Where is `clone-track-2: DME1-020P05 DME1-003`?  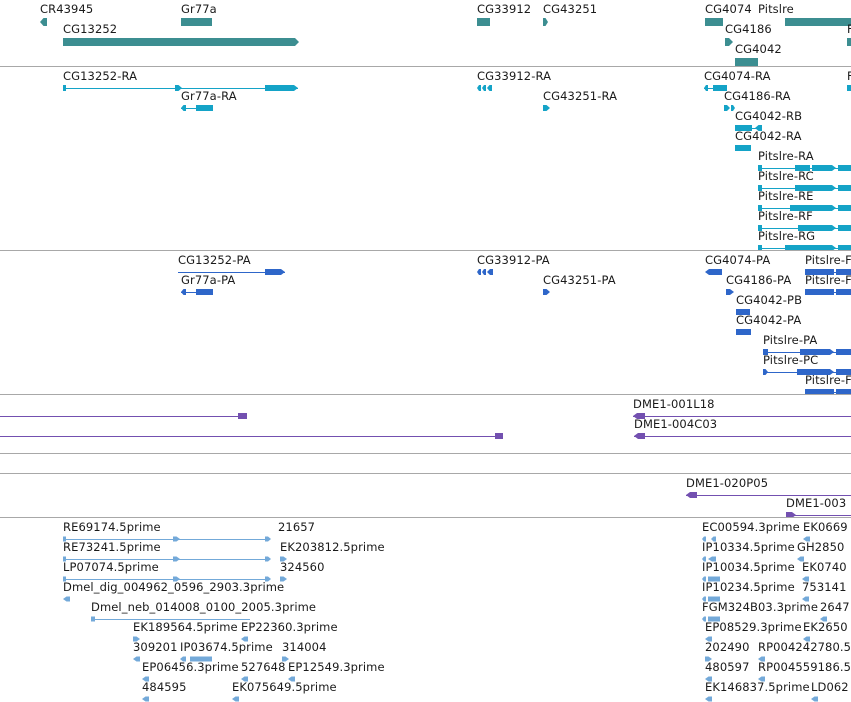
clone-track-2: DME1-020P05 DME1-003 is located at coordinates (425, 495).